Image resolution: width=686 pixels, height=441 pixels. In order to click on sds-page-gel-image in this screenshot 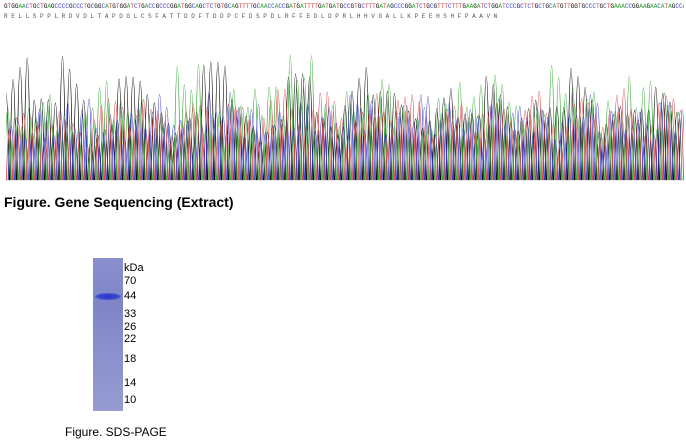, I will do `click(108, 334)`.